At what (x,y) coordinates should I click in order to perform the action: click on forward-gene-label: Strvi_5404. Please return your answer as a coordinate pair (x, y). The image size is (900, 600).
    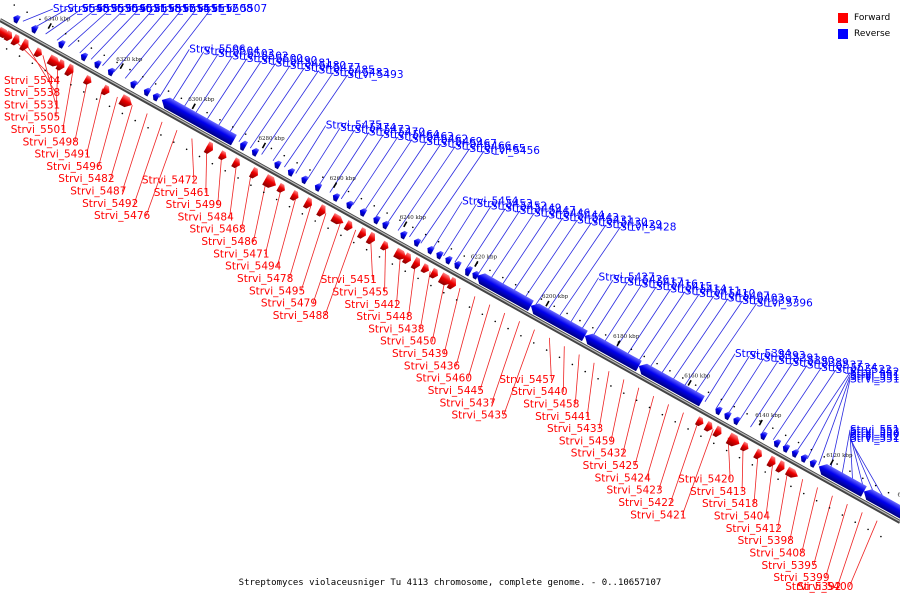
    Looking at the image, I should click on (742, 517).